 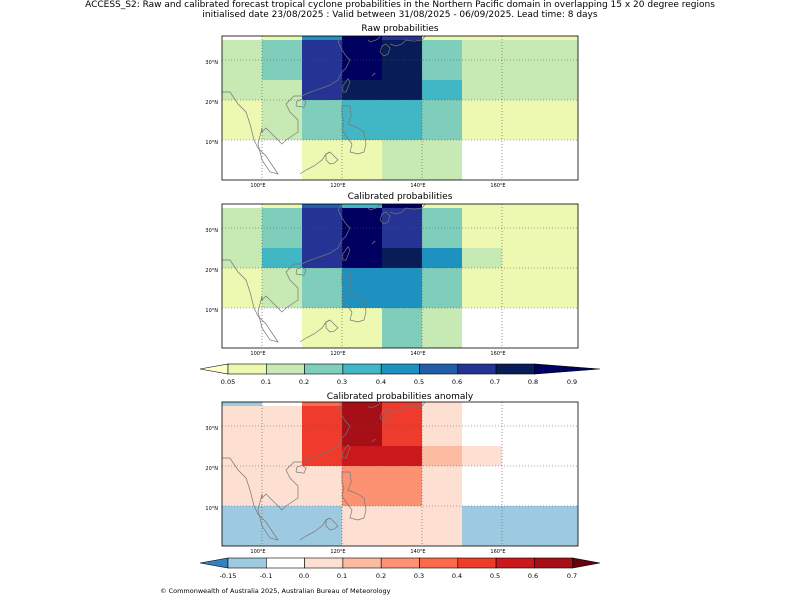 I want to click on p2-lat-20: 20°N, so click(x=211, y=271).